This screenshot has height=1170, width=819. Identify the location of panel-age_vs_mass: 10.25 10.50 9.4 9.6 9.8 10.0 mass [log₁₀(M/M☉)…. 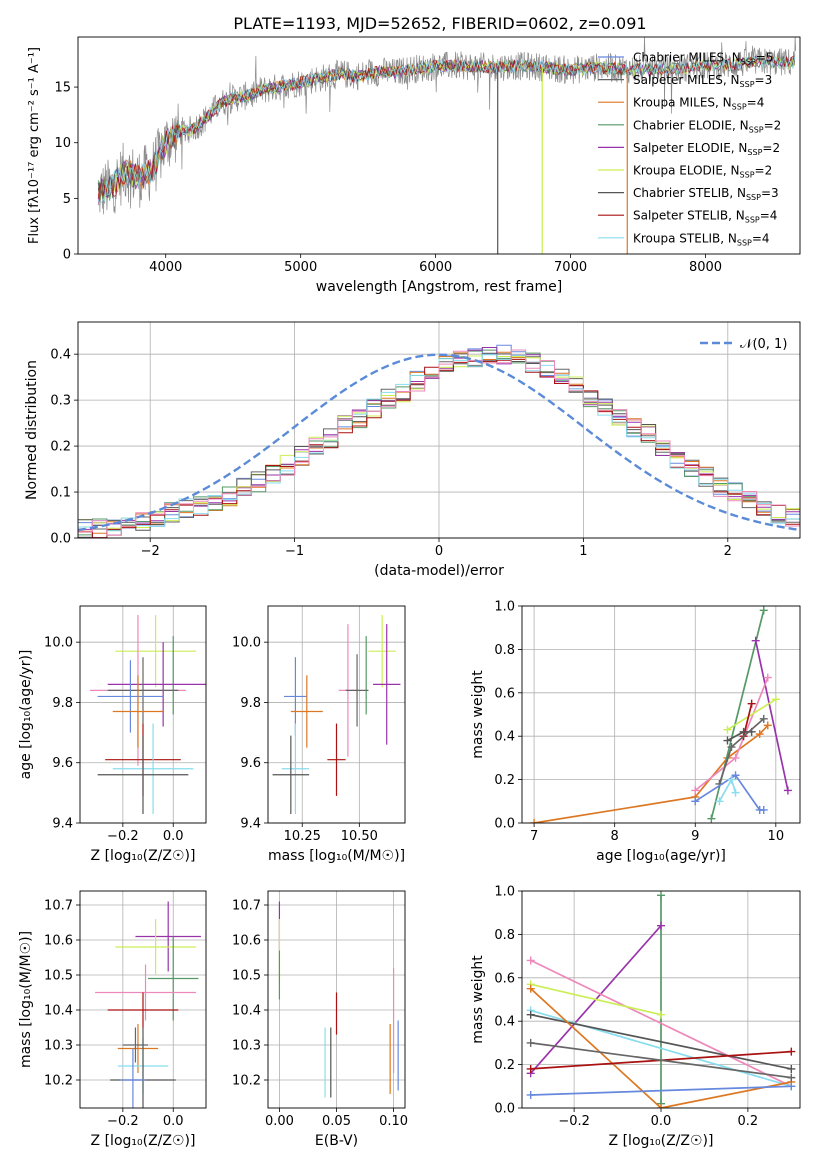
(319, 734).